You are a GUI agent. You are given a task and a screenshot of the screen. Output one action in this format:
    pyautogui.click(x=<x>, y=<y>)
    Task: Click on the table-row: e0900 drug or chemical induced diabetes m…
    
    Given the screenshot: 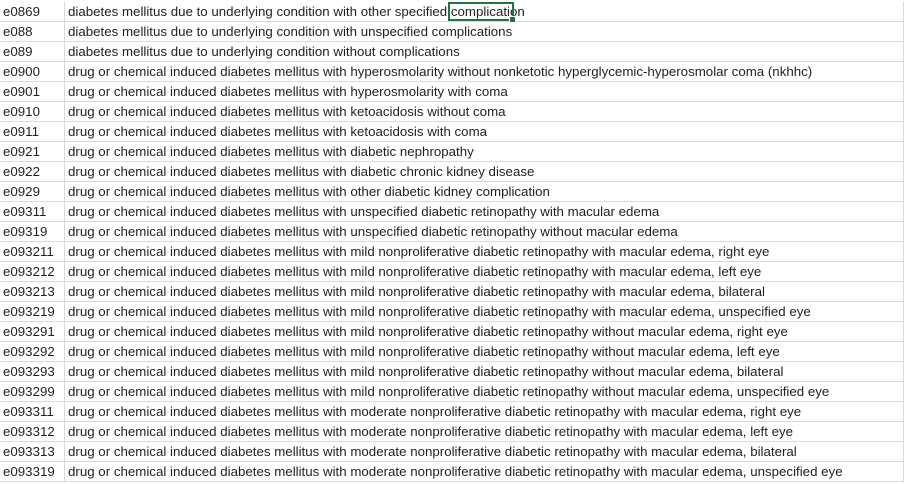 What is the action you would take?
    pyautogui.click(x=452, y=72)
    